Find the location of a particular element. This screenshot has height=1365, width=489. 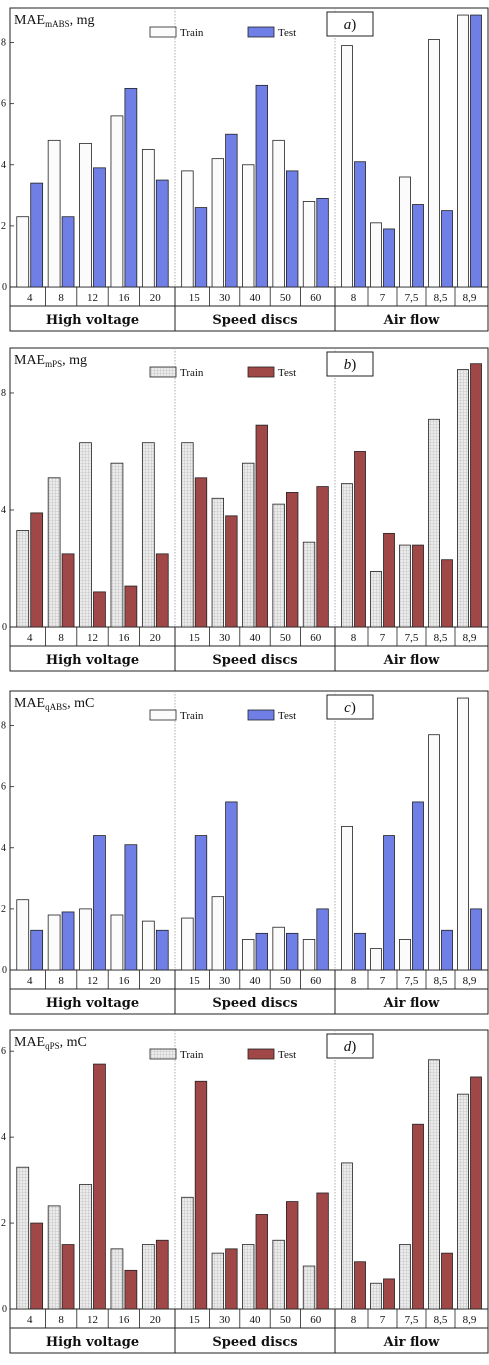

panel-label: d) is located at coordinates (350, 1047).